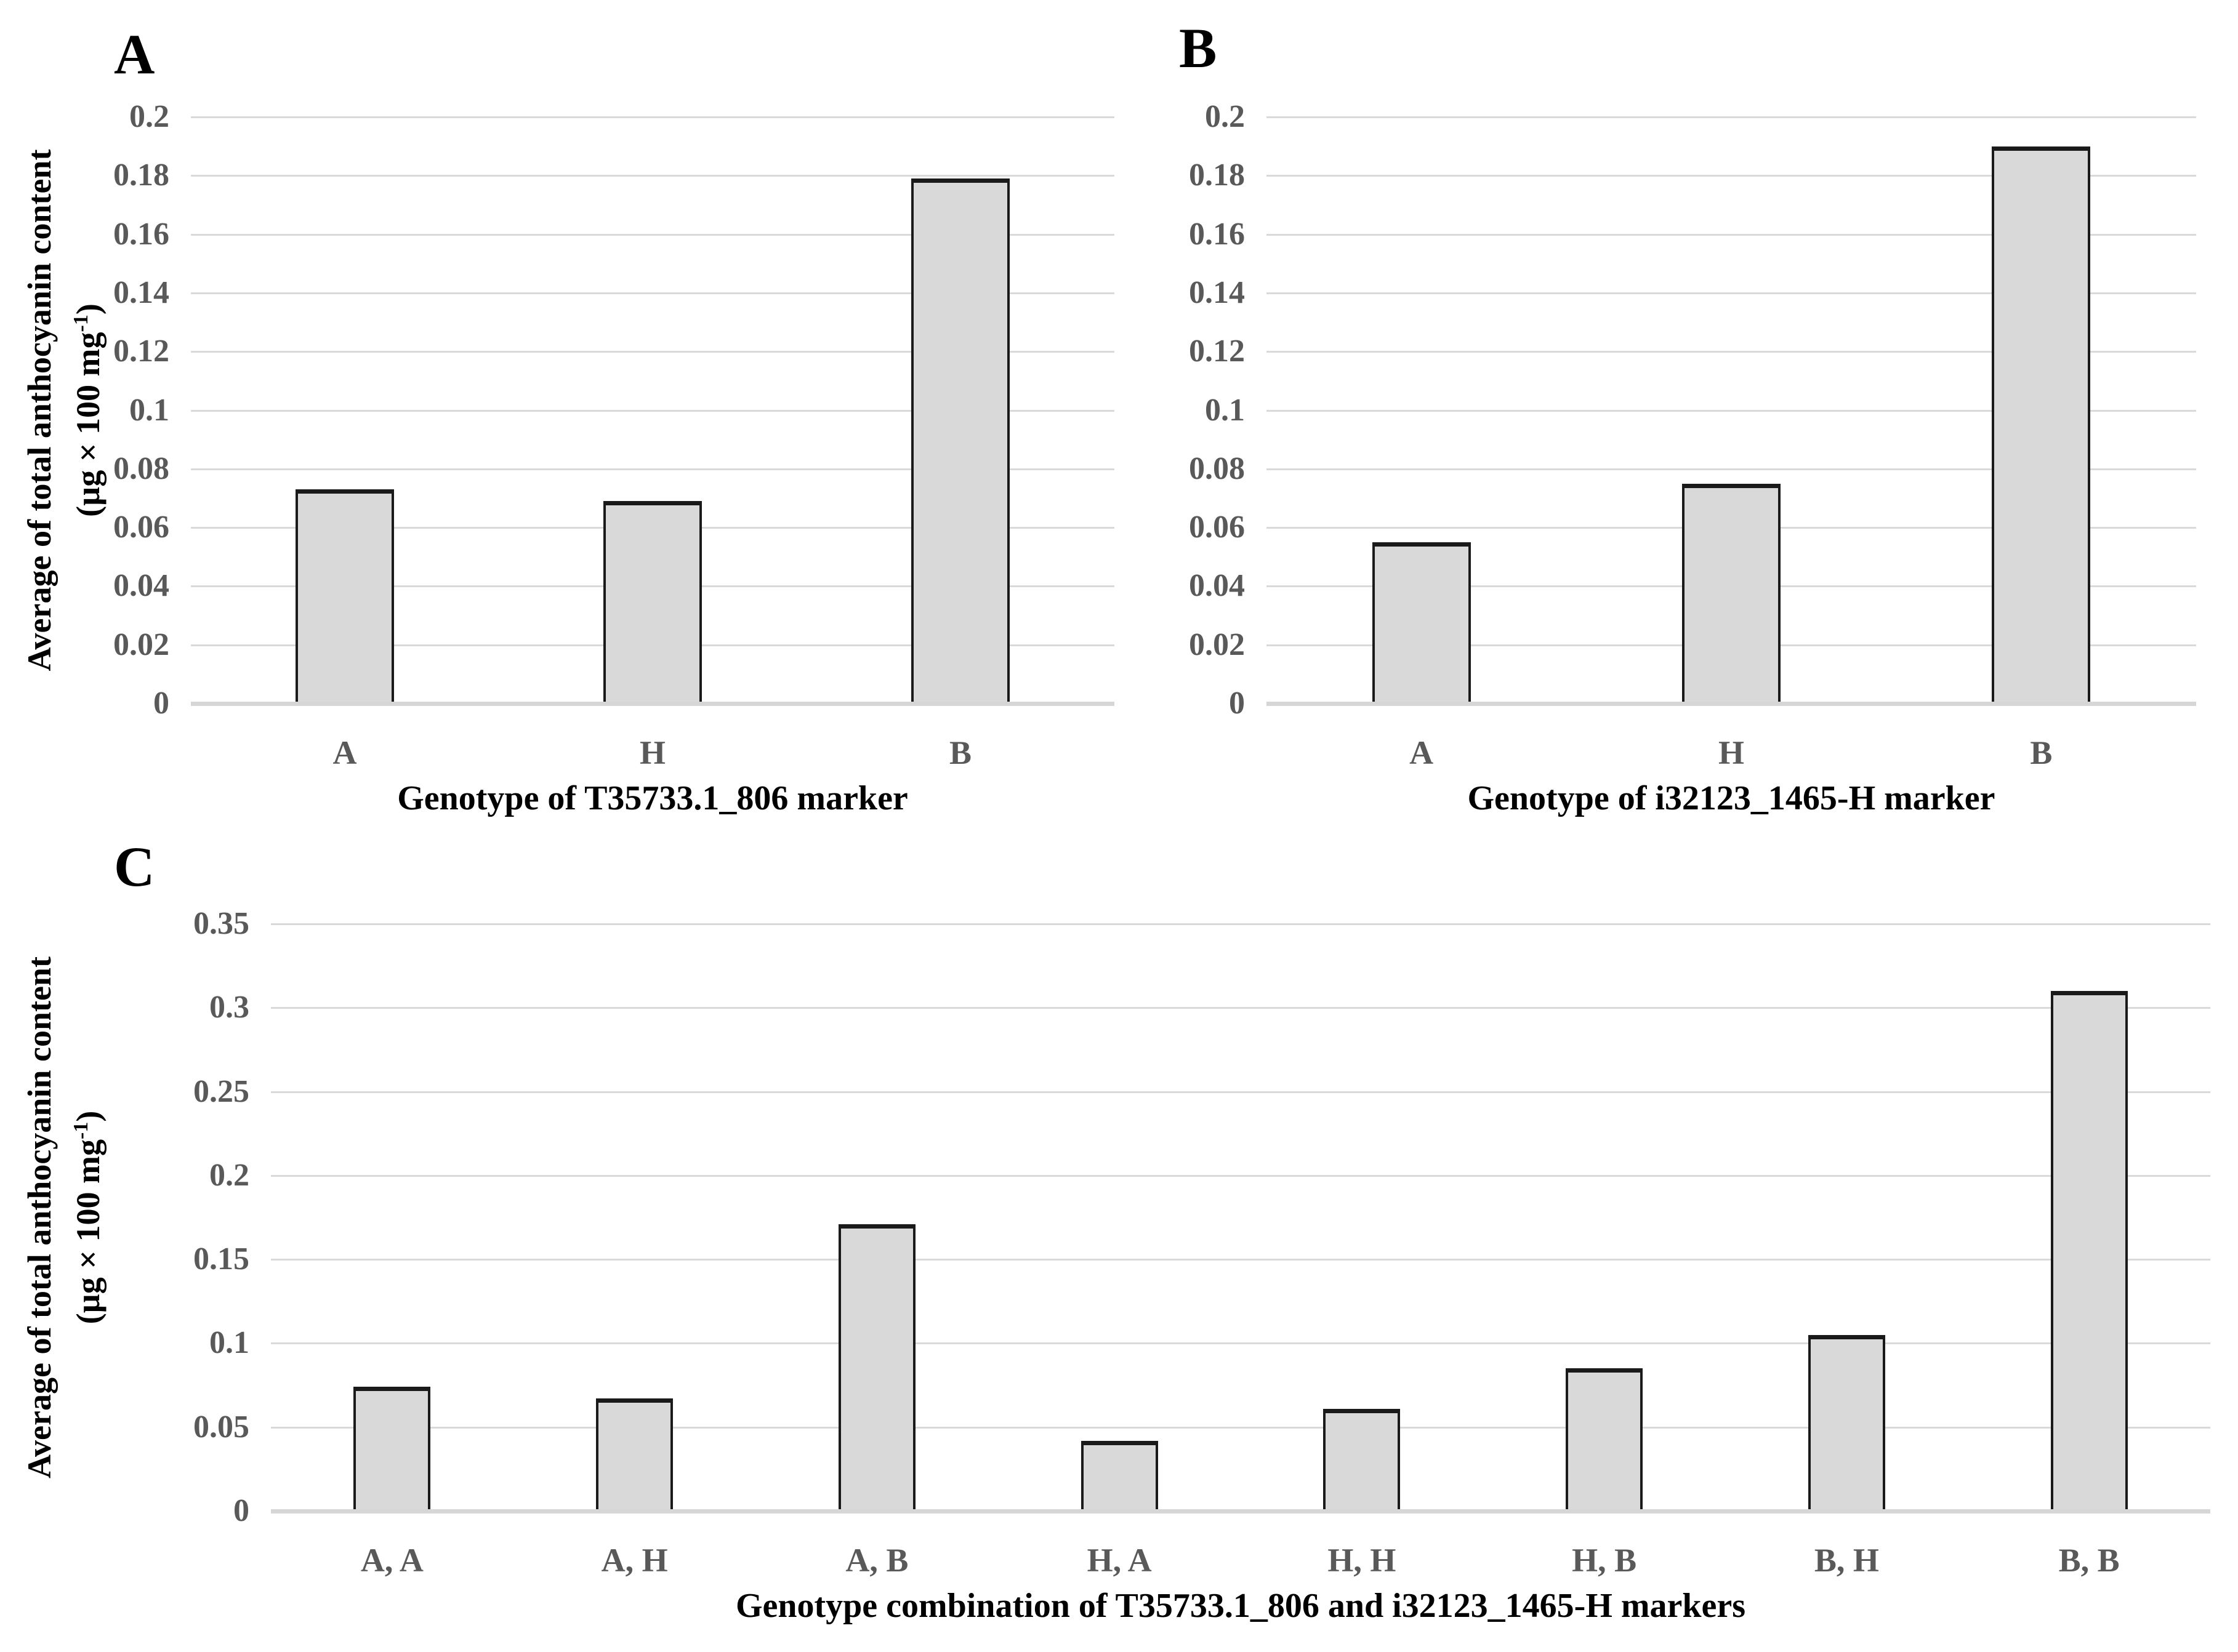  What do you see at coordinates (877, 1367) in the screenshot?
I see `bar-ab` at bounding box center [877, 1367].